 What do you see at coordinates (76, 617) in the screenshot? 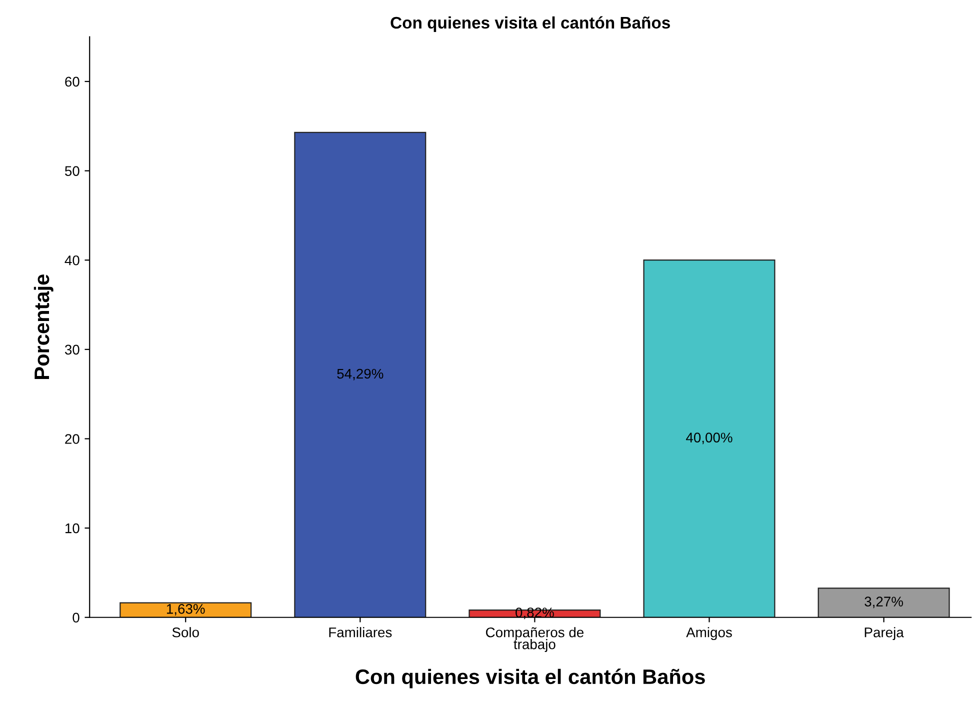
I see `y-tick-label: 0` at bounding box center [76, 617].